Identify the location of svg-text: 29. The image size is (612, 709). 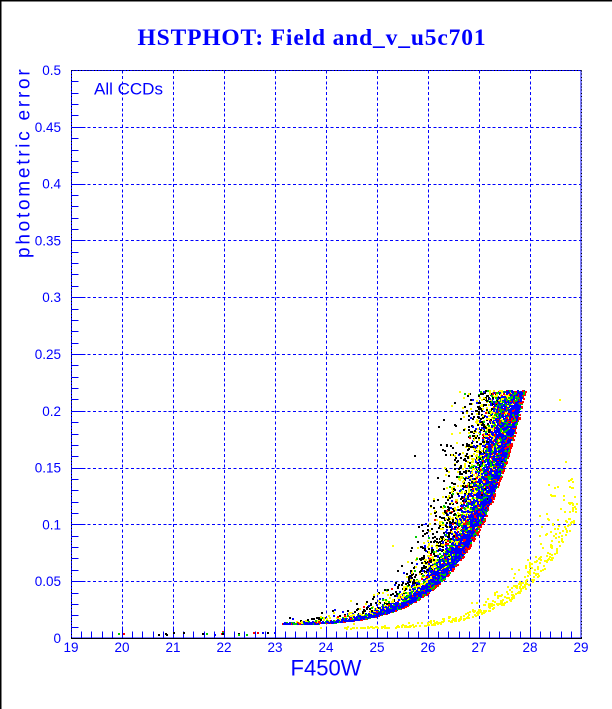
(580, 647).